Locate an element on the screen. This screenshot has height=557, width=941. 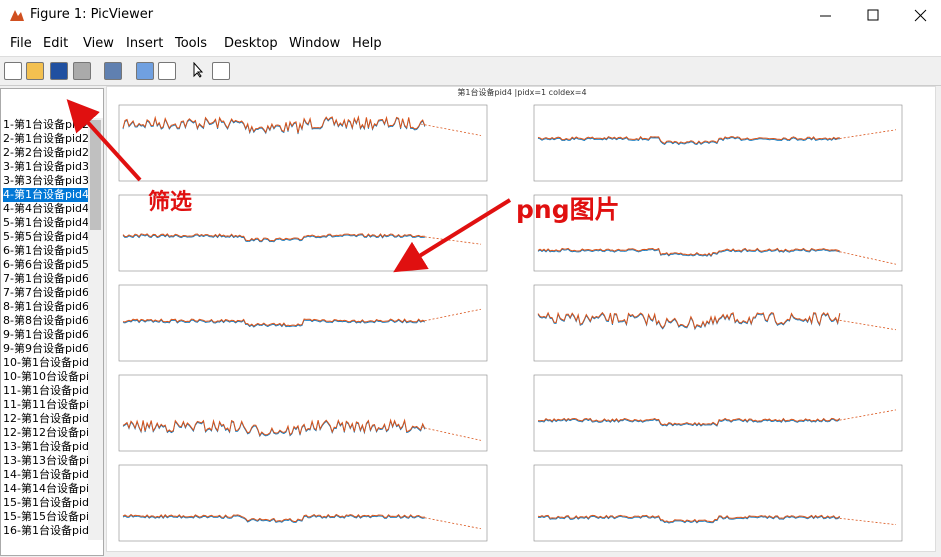
list-item: 3-第1台设备pid3 is located at coordinates (45, 166).